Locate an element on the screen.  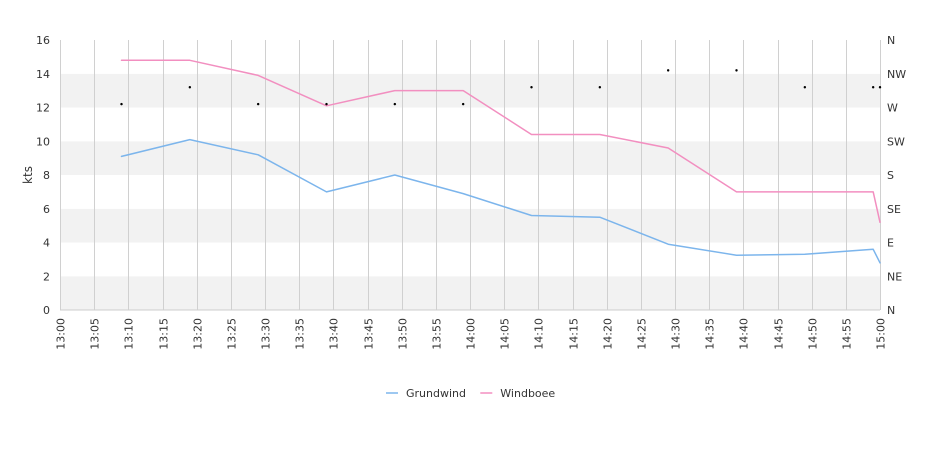
x-tick-label: 14:50 is located at coordinates (813, 334).